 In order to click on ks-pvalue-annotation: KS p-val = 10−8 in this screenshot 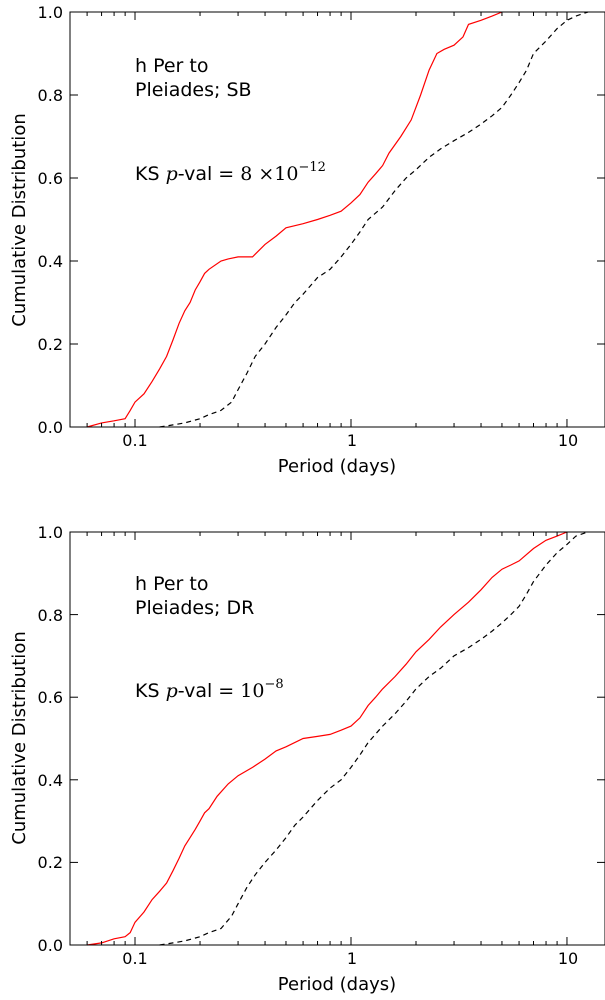, I will do `click(209, 689)`.